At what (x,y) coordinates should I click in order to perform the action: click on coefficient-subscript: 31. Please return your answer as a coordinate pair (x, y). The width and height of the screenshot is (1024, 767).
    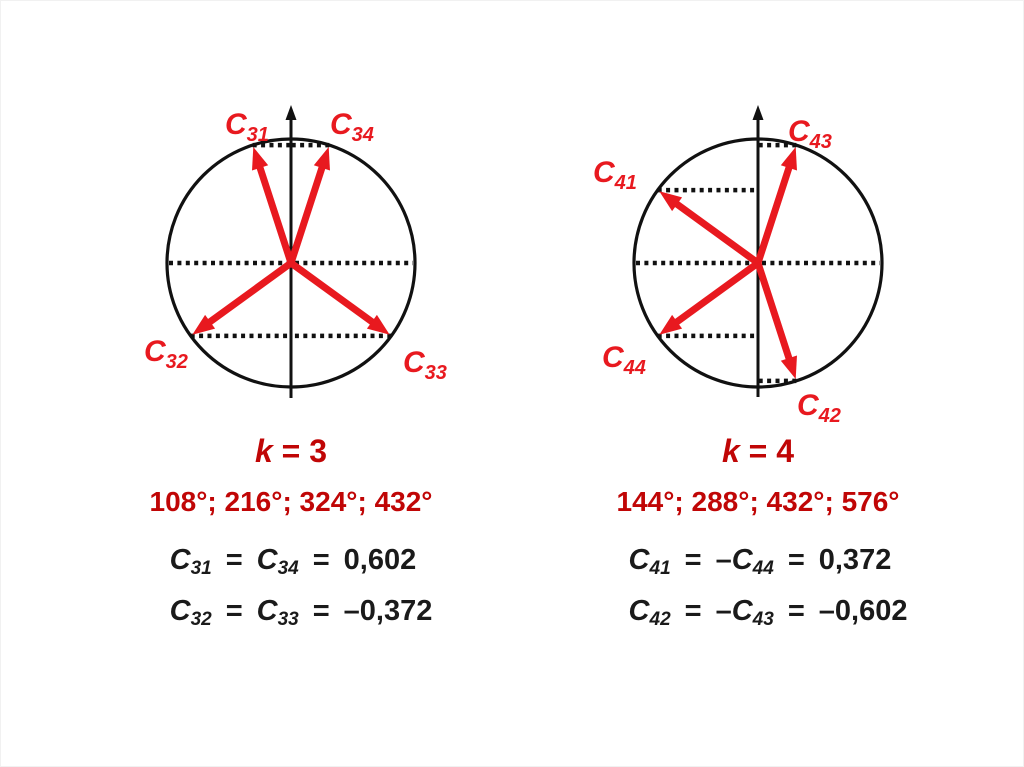
    Looking at the image, I should click on (201, 568).